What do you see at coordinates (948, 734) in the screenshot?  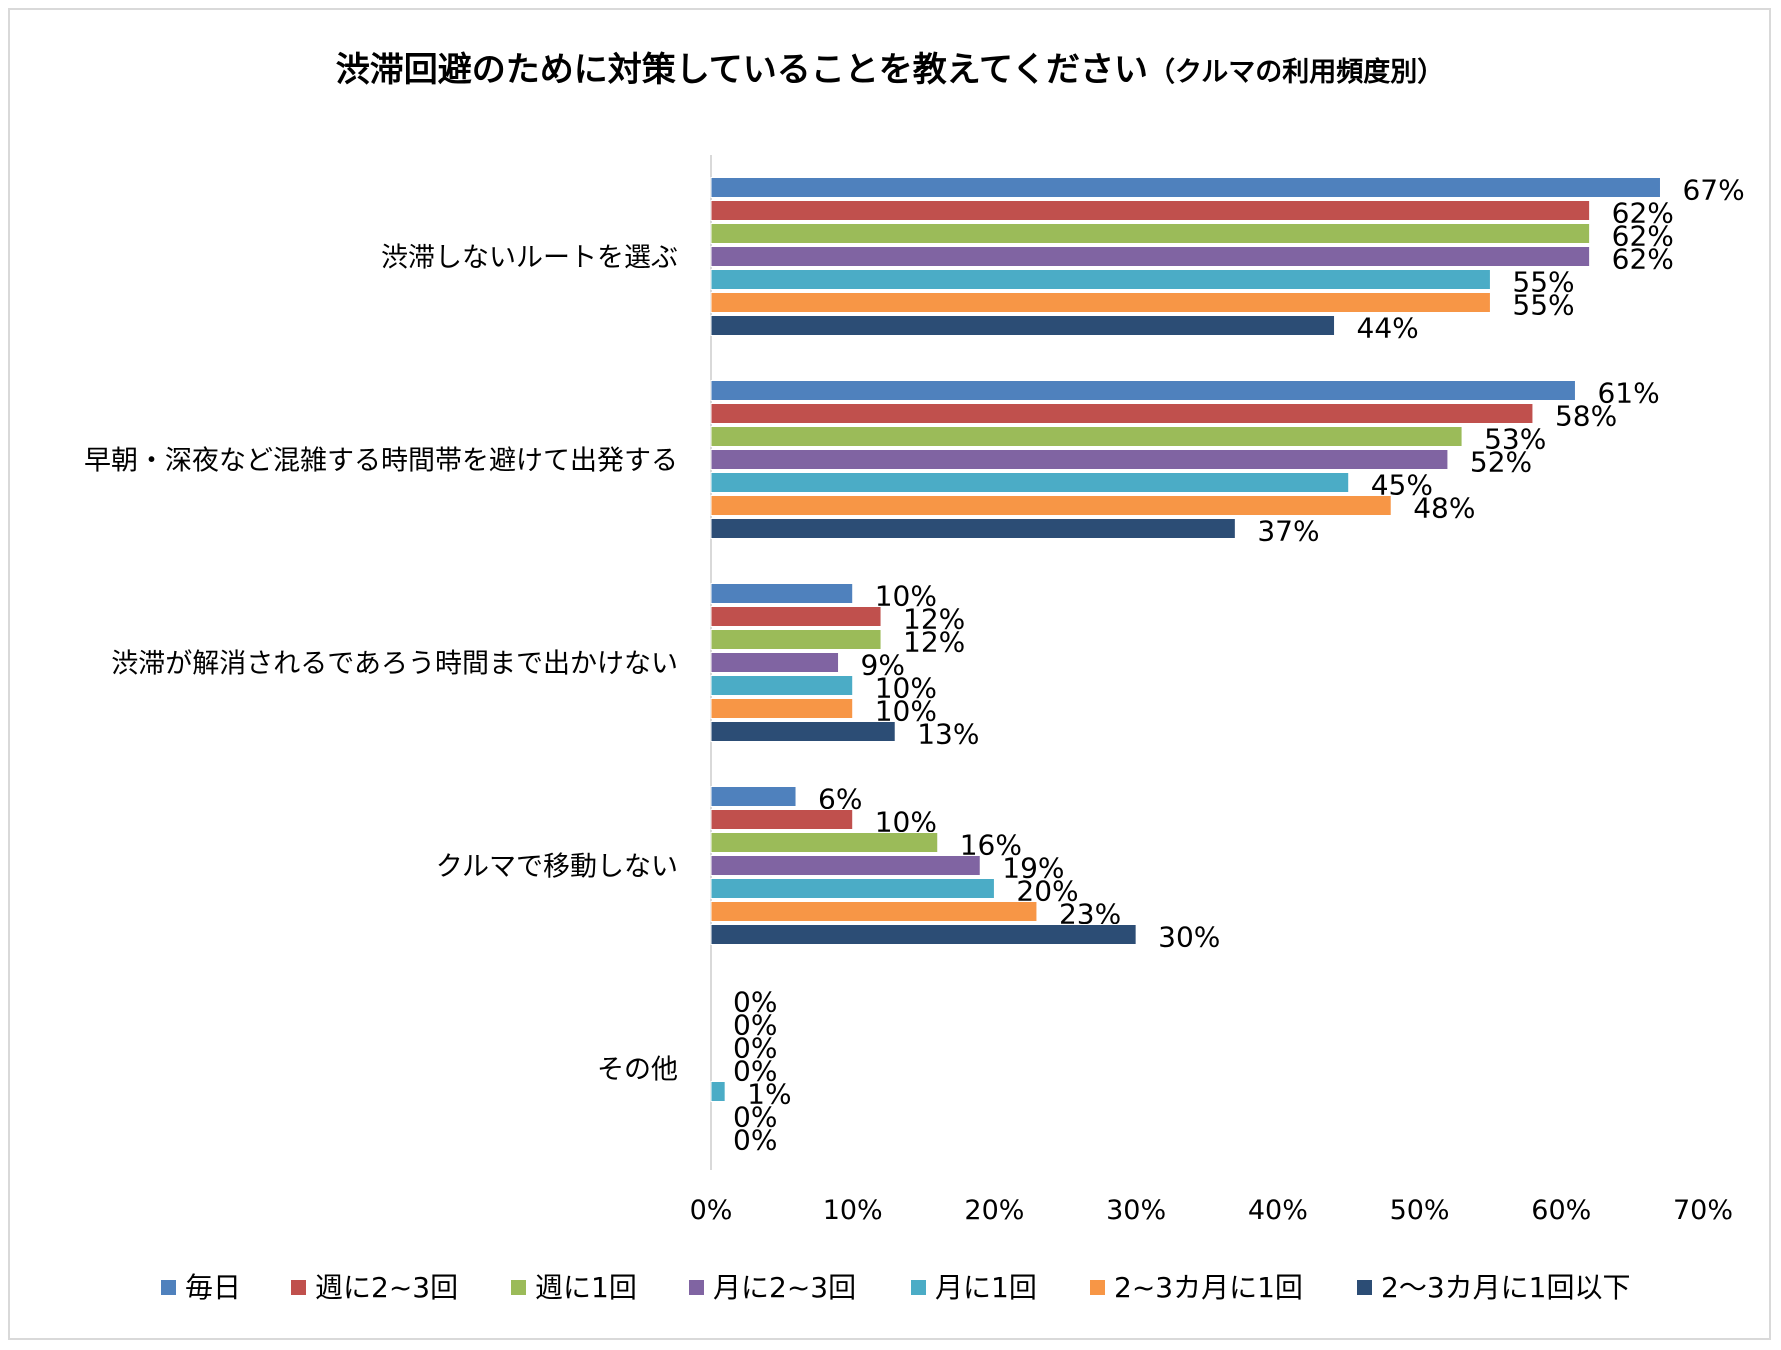 I see `data-label: 13%` at bounding box center [948, 734].